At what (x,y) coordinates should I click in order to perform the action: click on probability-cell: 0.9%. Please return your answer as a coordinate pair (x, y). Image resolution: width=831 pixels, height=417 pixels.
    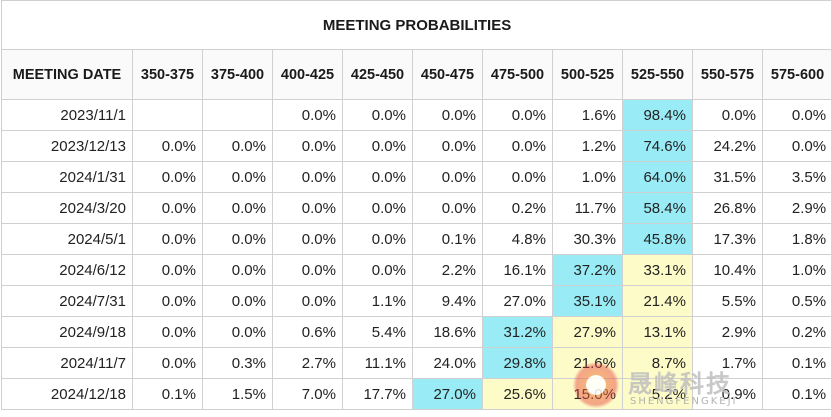
    Looking at the image, I should click on (727, 394).